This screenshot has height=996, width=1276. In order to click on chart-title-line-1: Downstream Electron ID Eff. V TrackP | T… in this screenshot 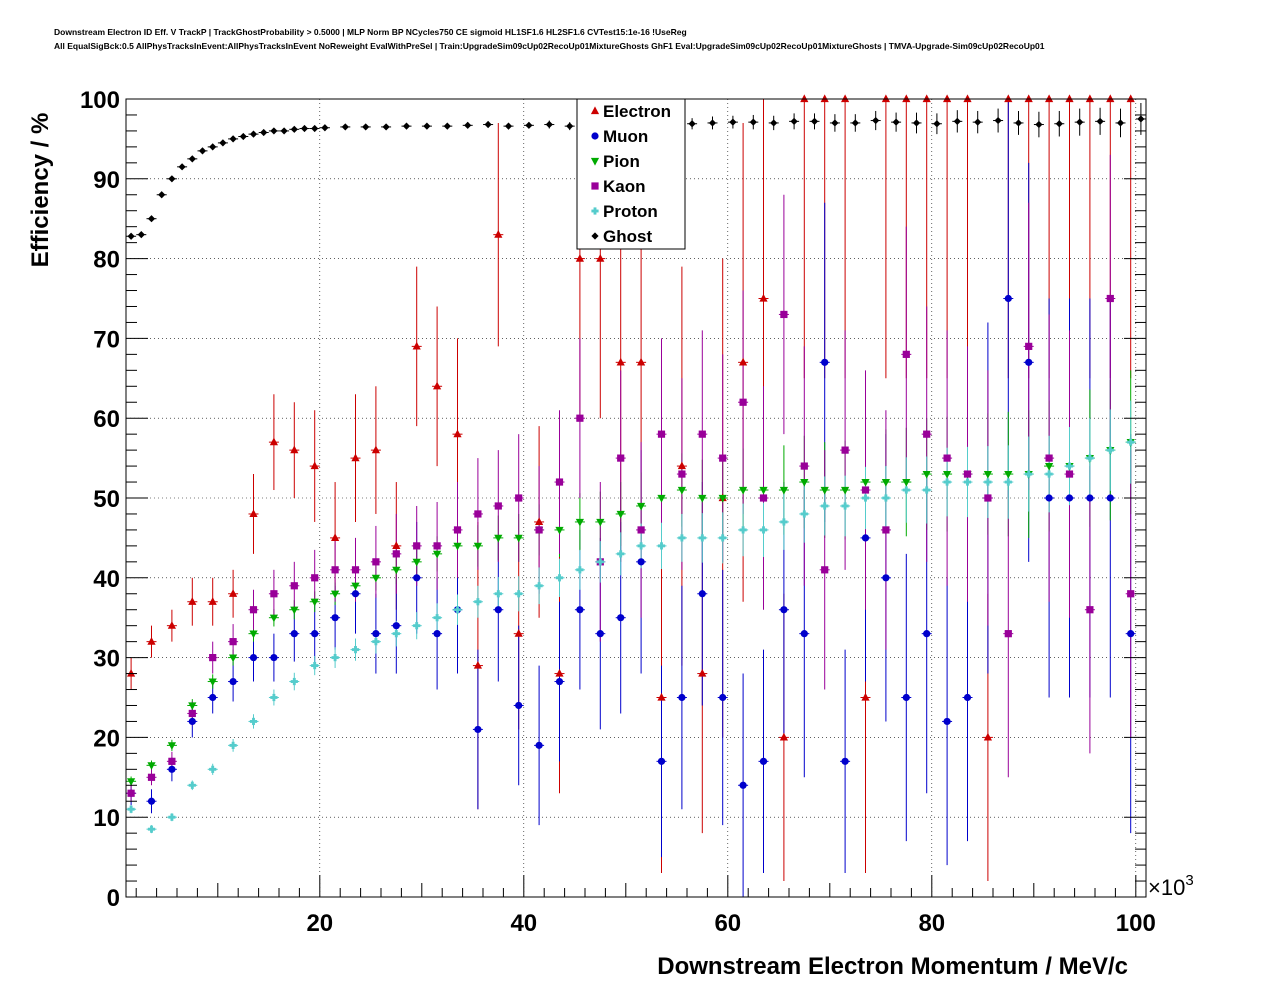, I will do `click(370, 32)`.